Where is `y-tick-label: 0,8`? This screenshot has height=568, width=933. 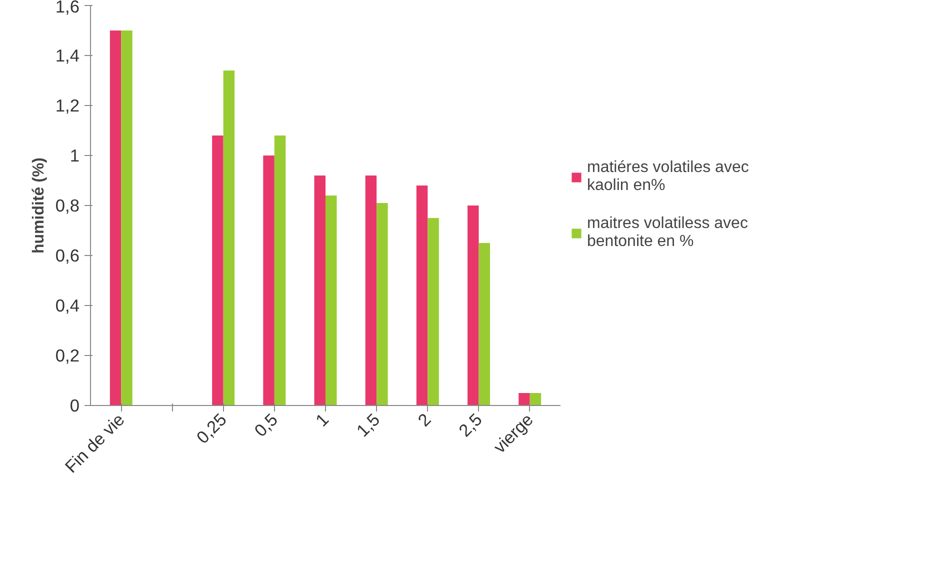 y-tick-label: 0,8 is located at coordinates (67, 206).